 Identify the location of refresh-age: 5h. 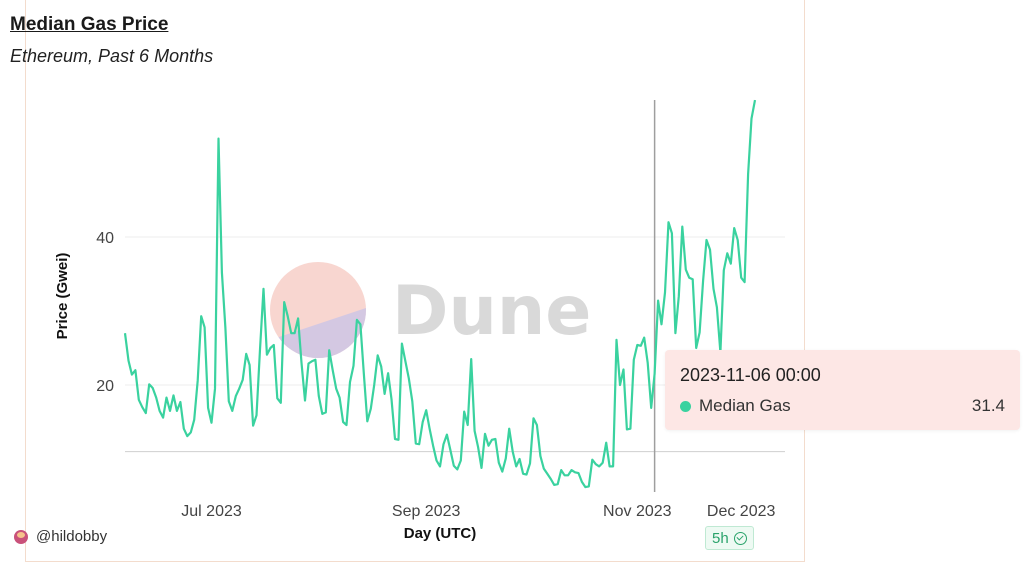
(720, 538).